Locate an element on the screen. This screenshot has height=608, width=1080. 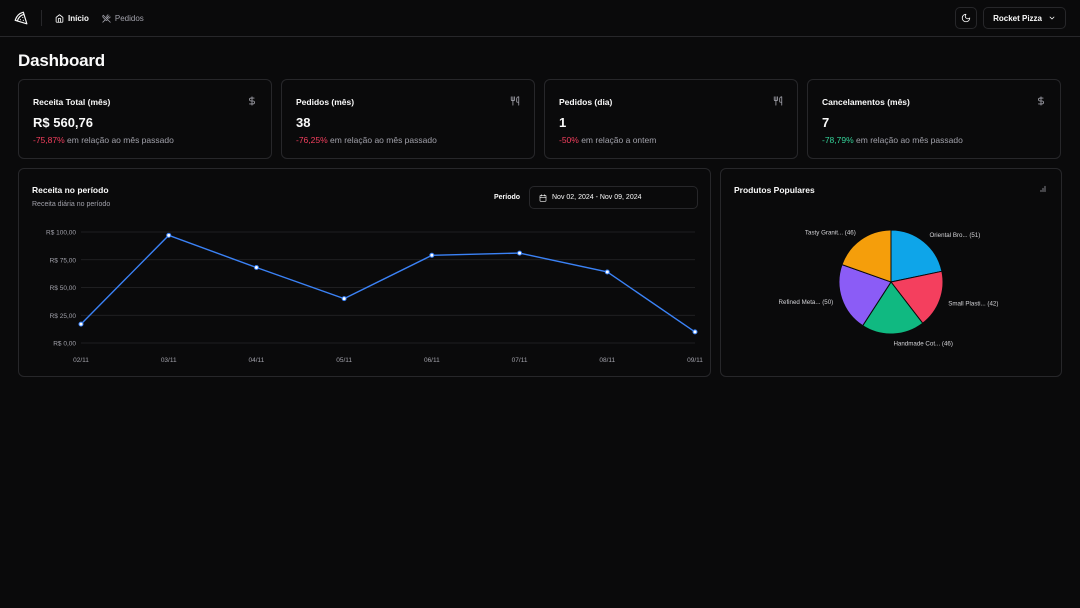
kpi-delta-percent: -78,79% is located at coordinates (838, 140).